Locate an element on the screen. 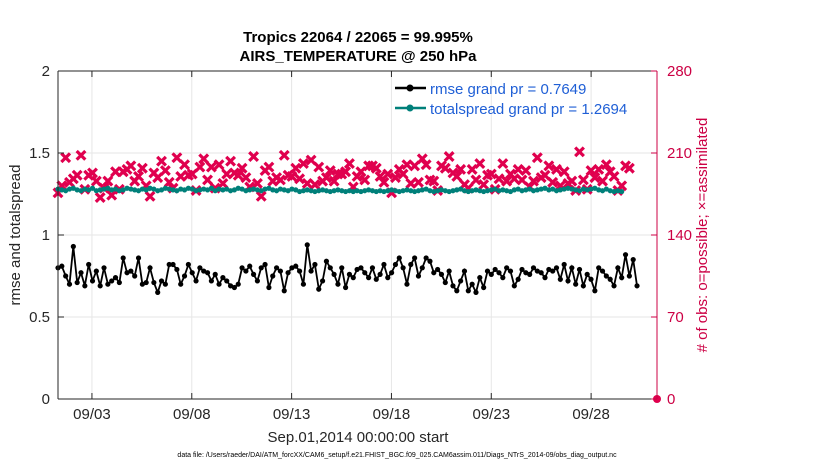 The height and width of the screenshot is (470, 830). y-tick-label: 0 is located at coordinates (46, 399).